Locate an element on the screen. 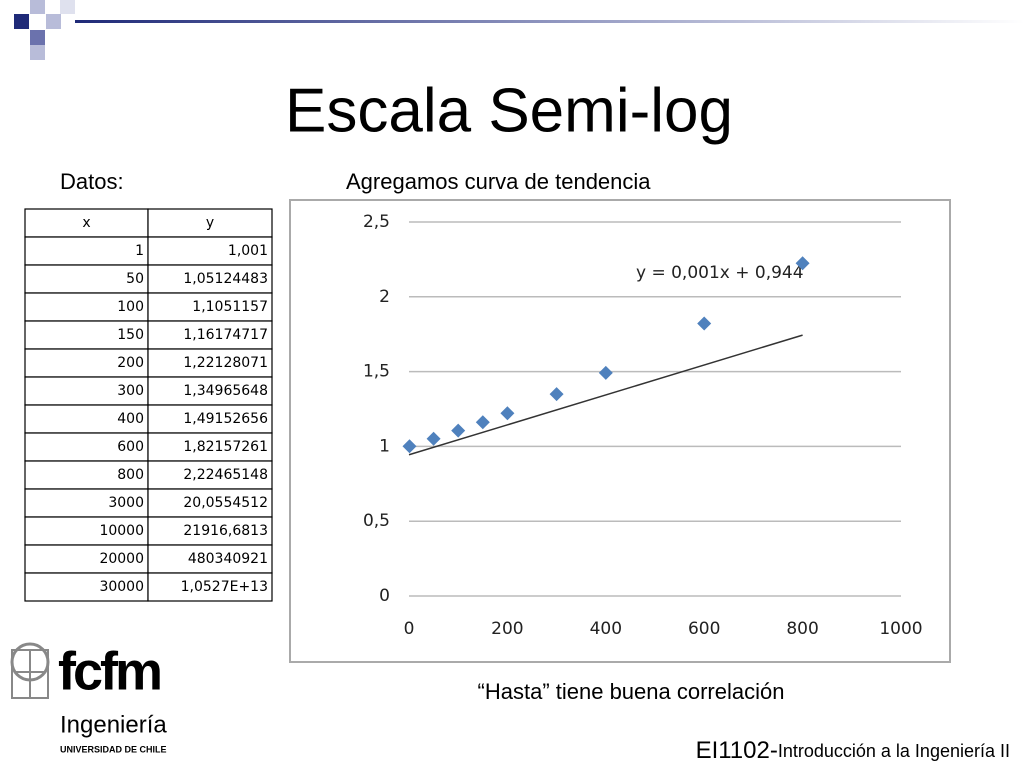 This screenshot has height=768, width=1024. table-header: y is located at coordinates (210, 223).